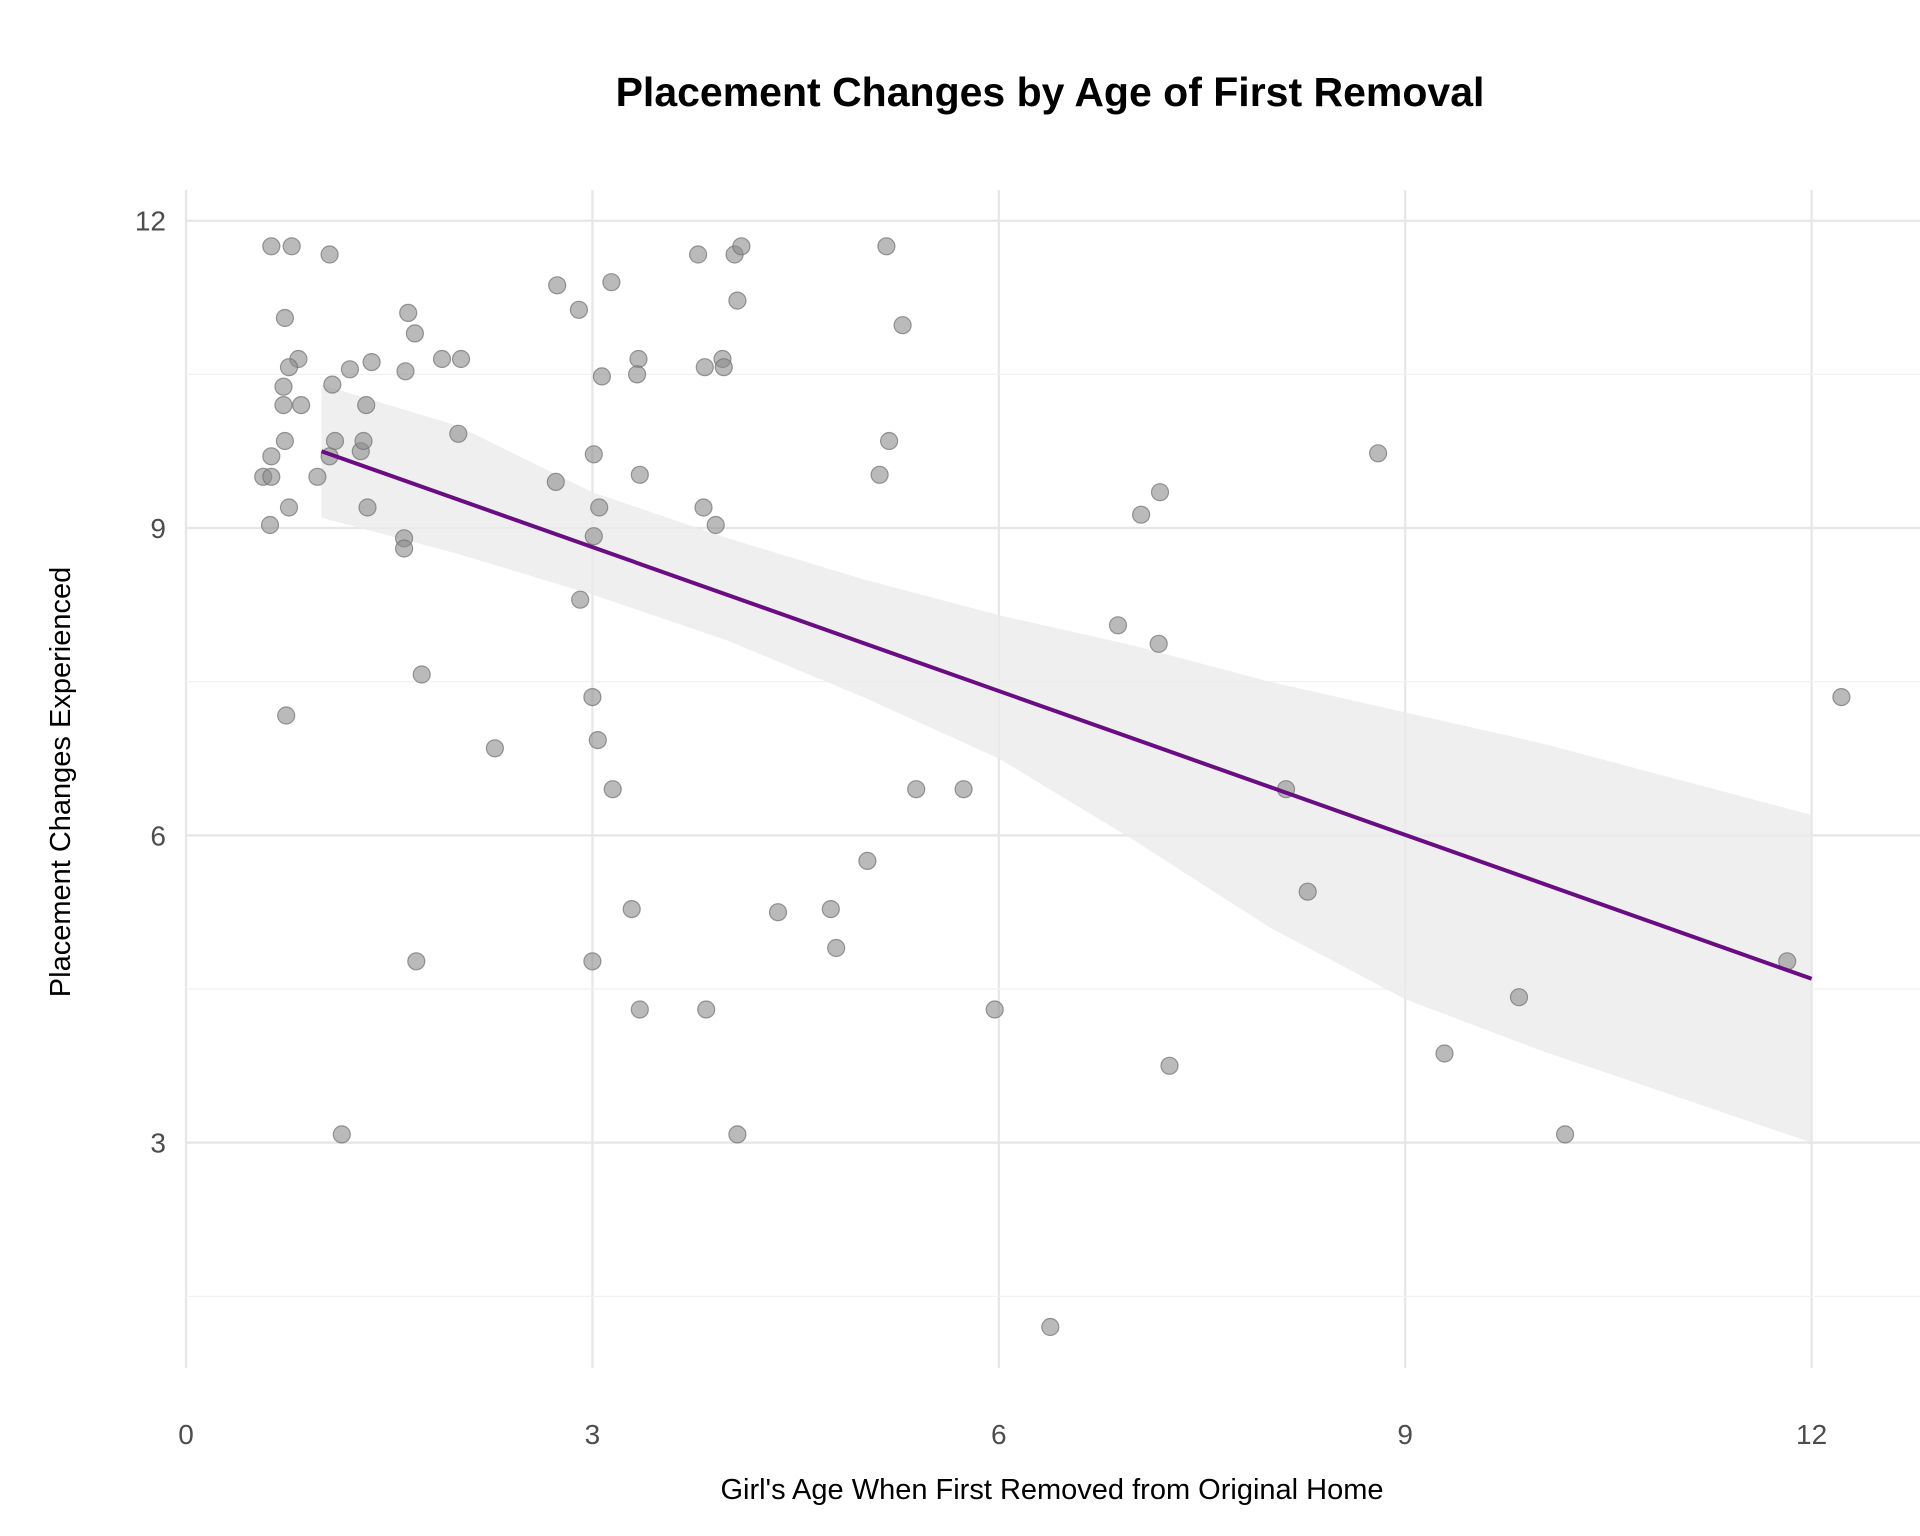 This screenshot has height=1536, width=1920. I want to click on y-tick-label: 6, so click(158, 835).